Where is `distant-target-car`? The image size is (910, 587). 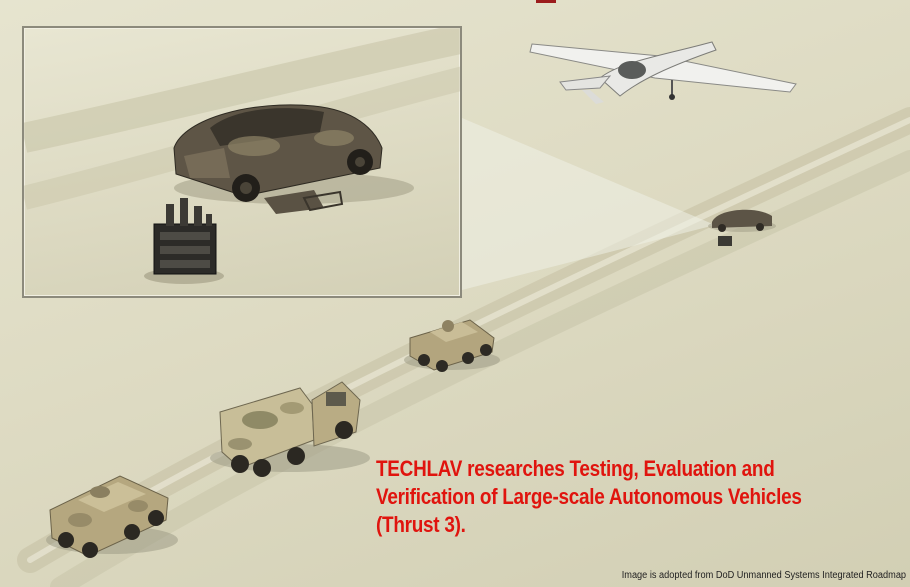
distant-target-car is located at coordinates (742, 227).